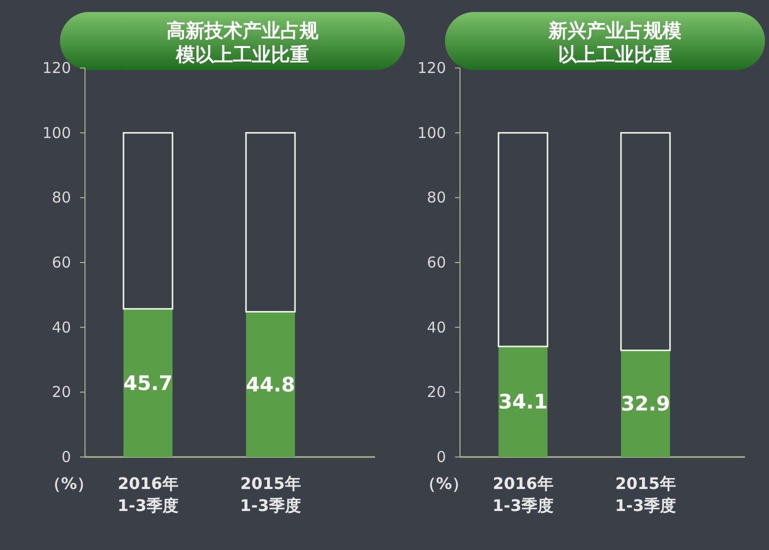 The height and width of the screenshot is (550, 769). I want to click on data-label: 44.8, so click(271, 384).